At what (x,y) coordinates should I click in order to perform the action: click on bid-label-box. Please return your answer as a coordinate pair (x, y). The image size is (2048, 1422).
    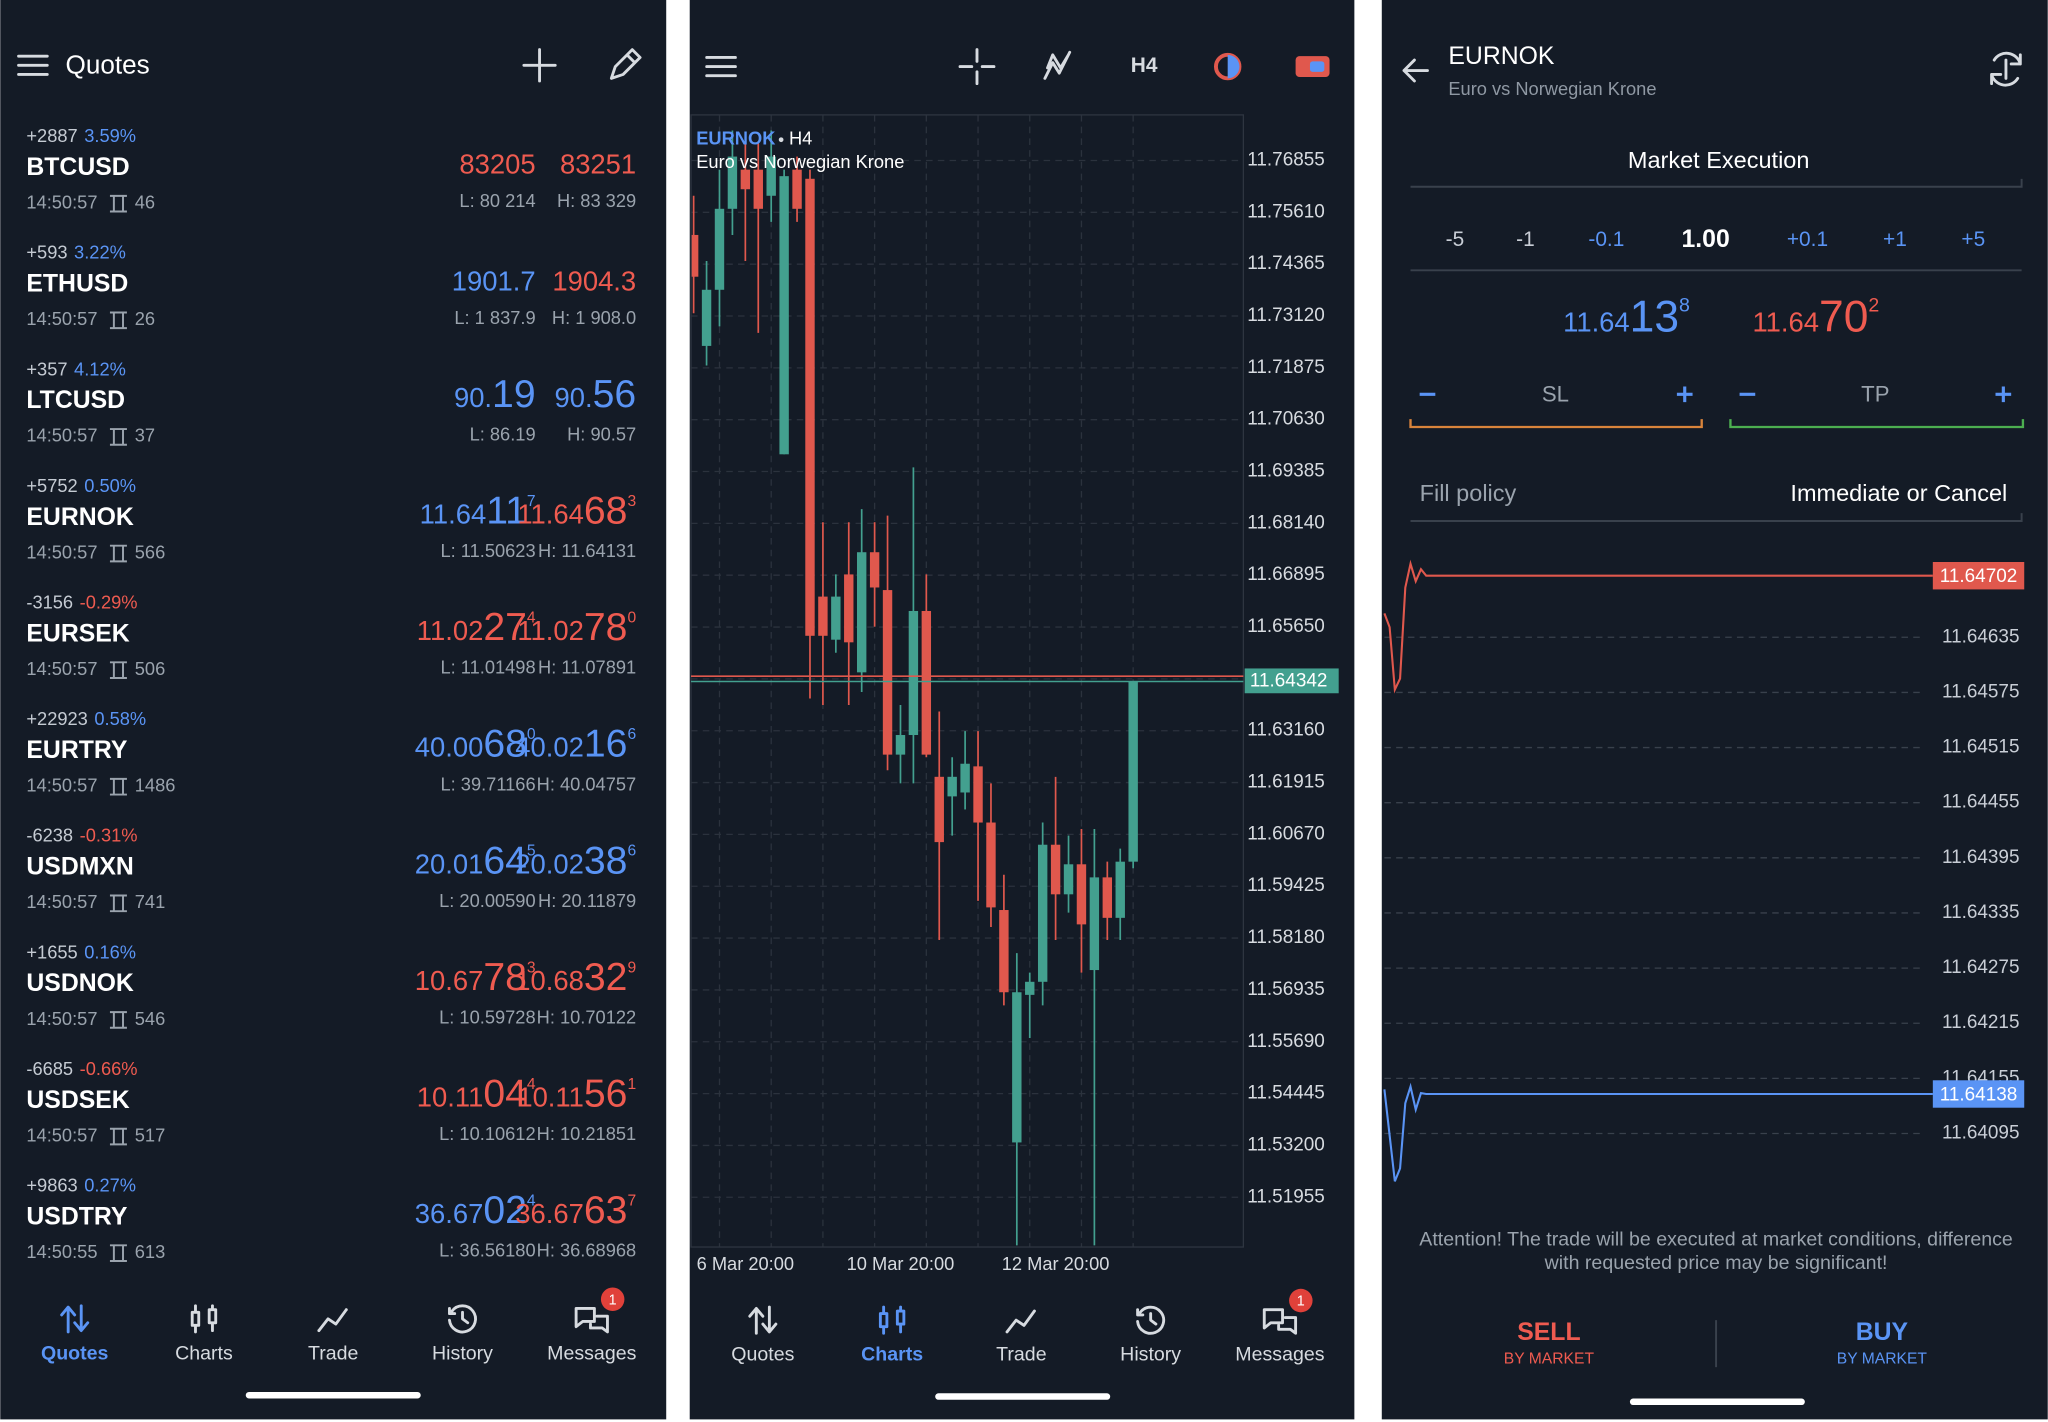
    Looking at the image, I should click on (1291, 681).